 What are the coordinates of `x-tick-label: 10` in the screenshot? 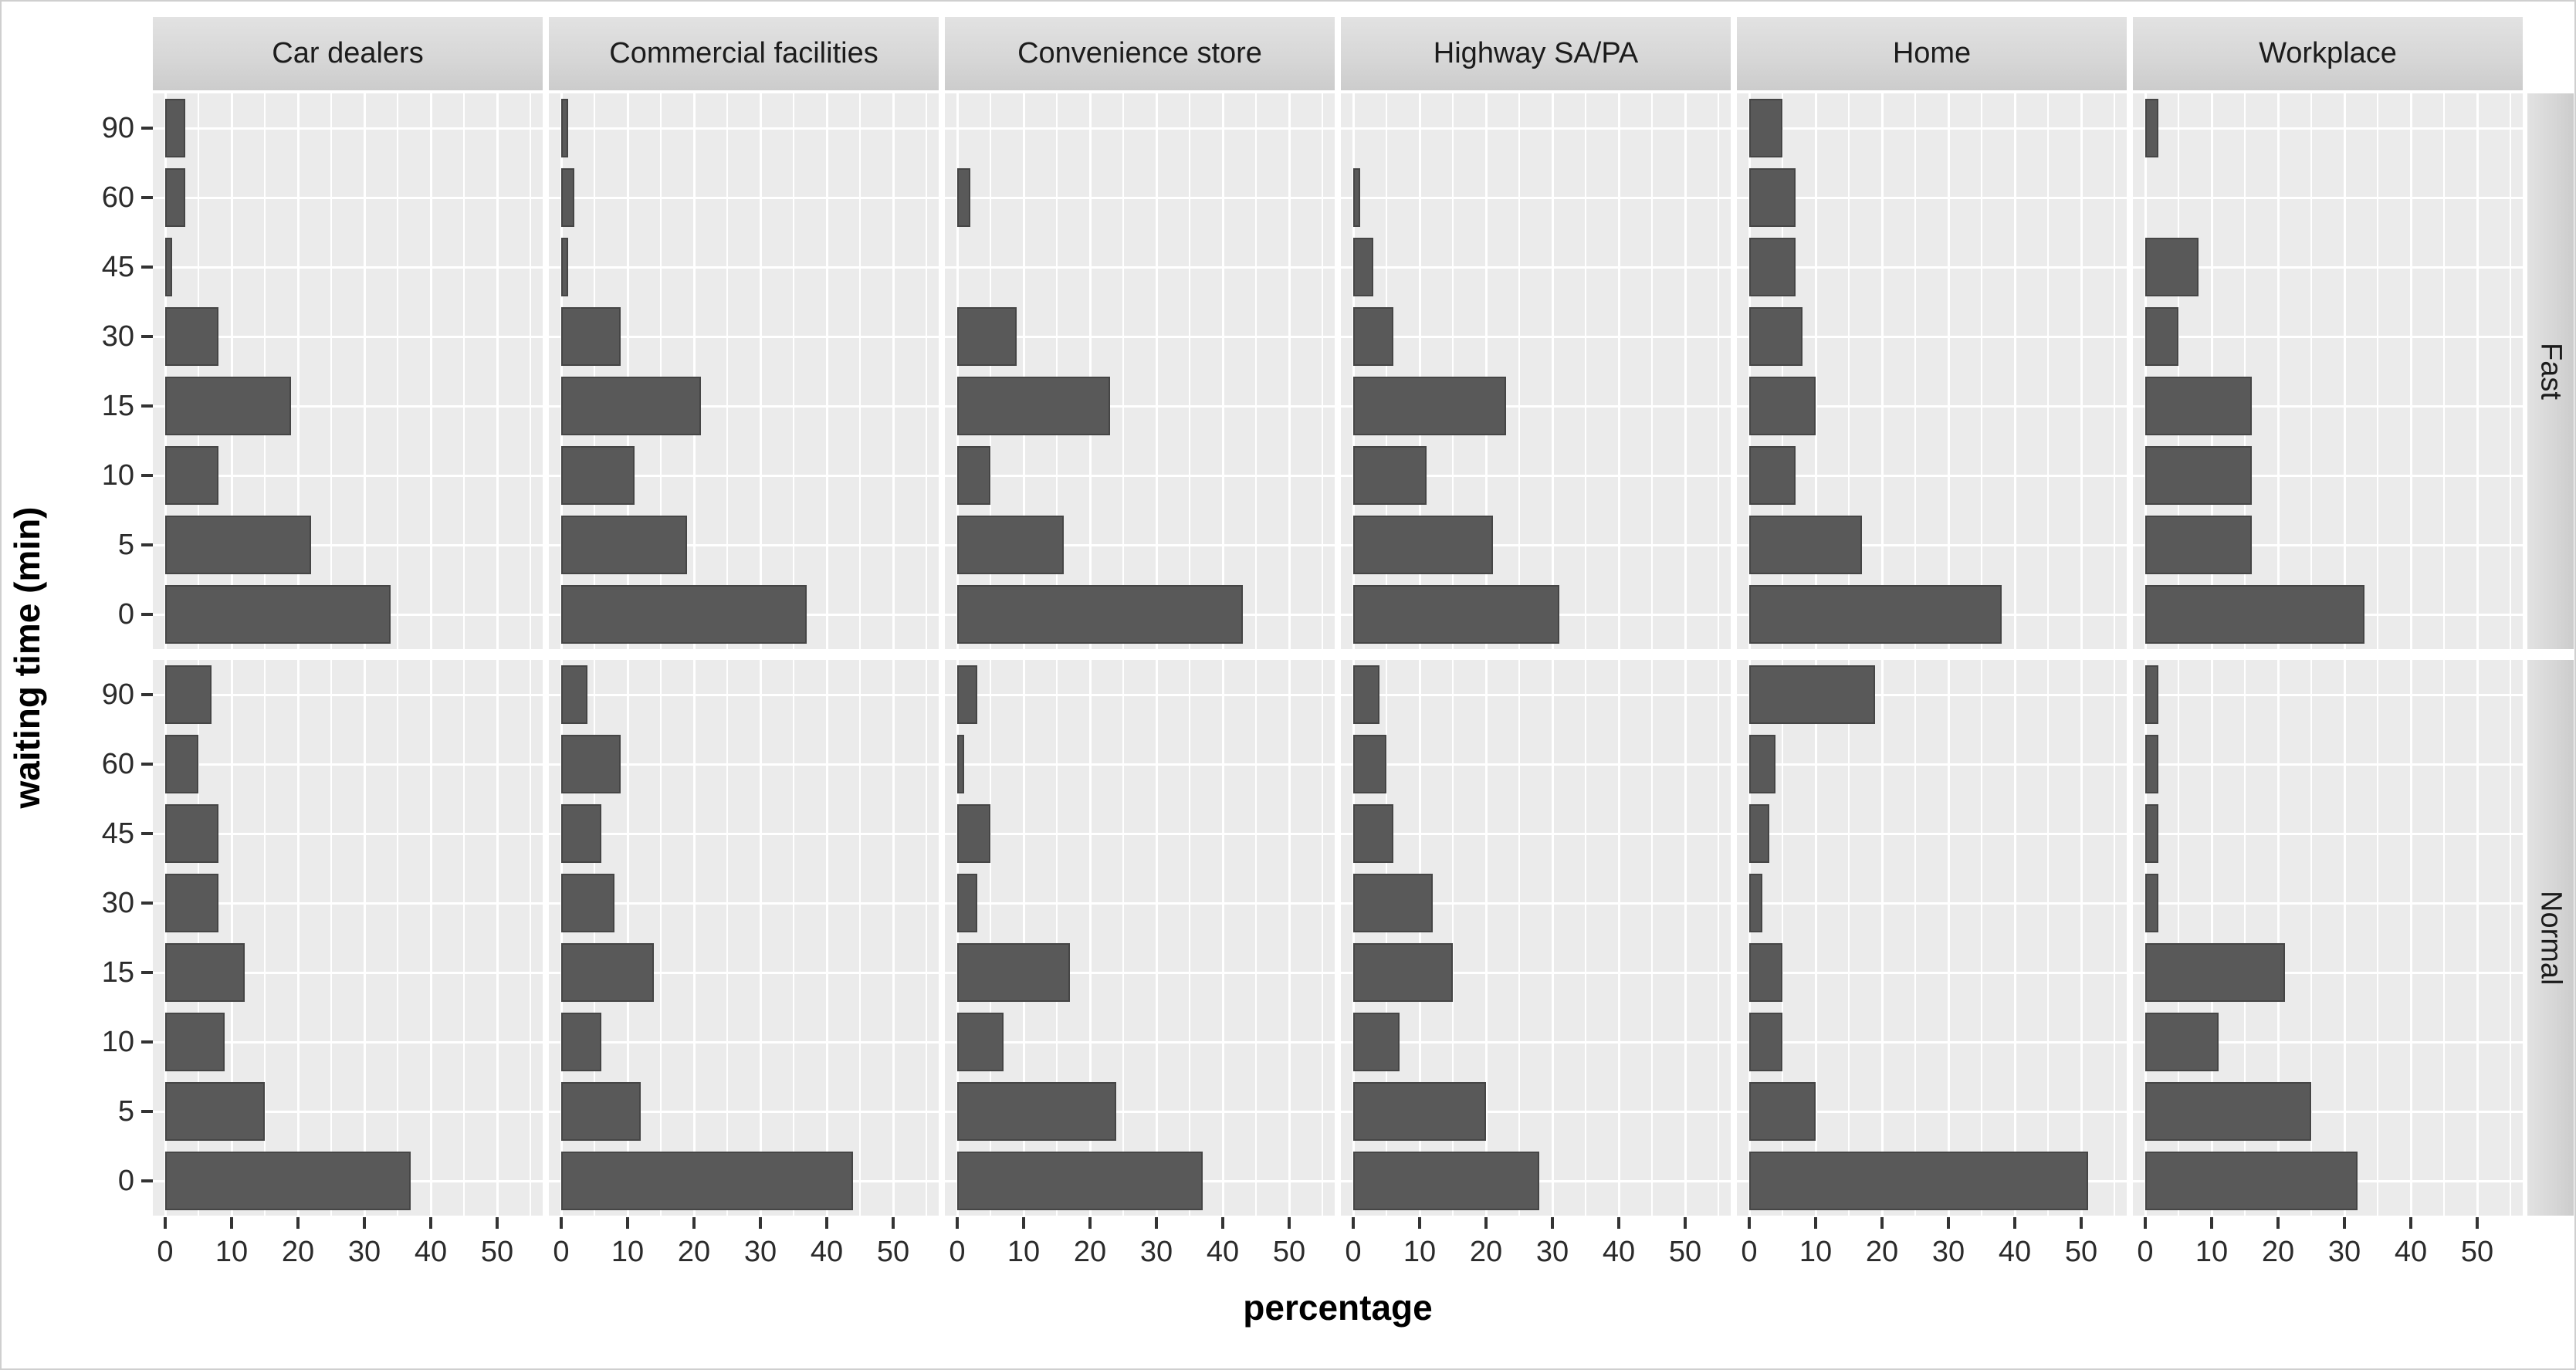 It's located at (1816, 1252).